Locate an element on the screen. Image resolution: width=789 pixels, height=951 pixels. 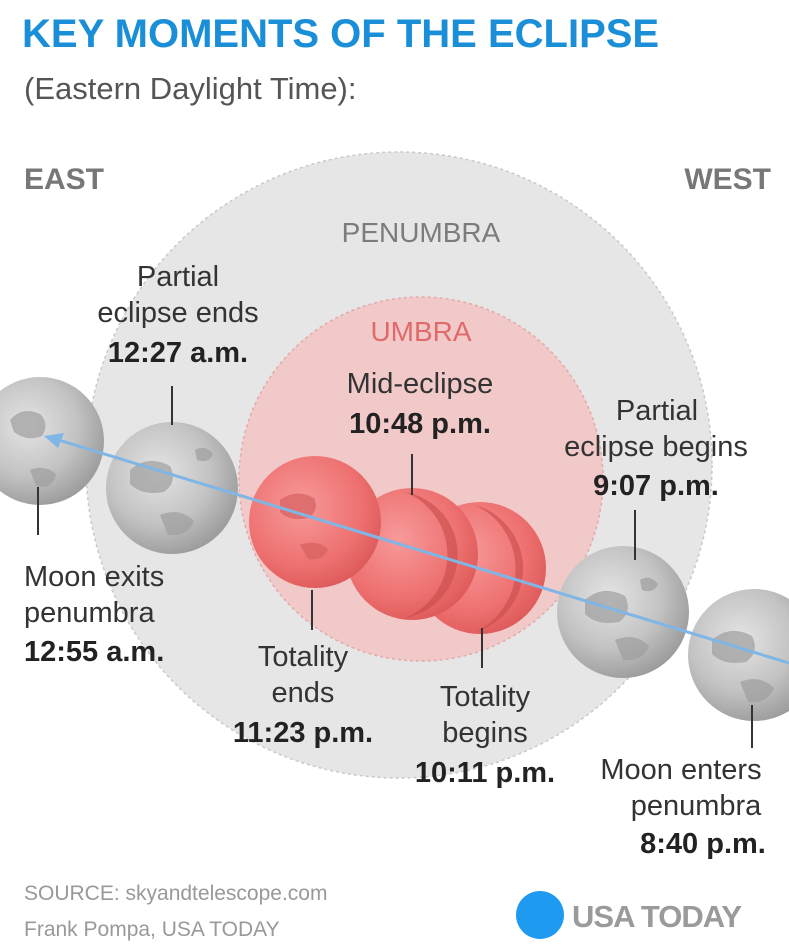
source-text: SOURCE: skyandtelescope.com is located at coordinates (175, 893).